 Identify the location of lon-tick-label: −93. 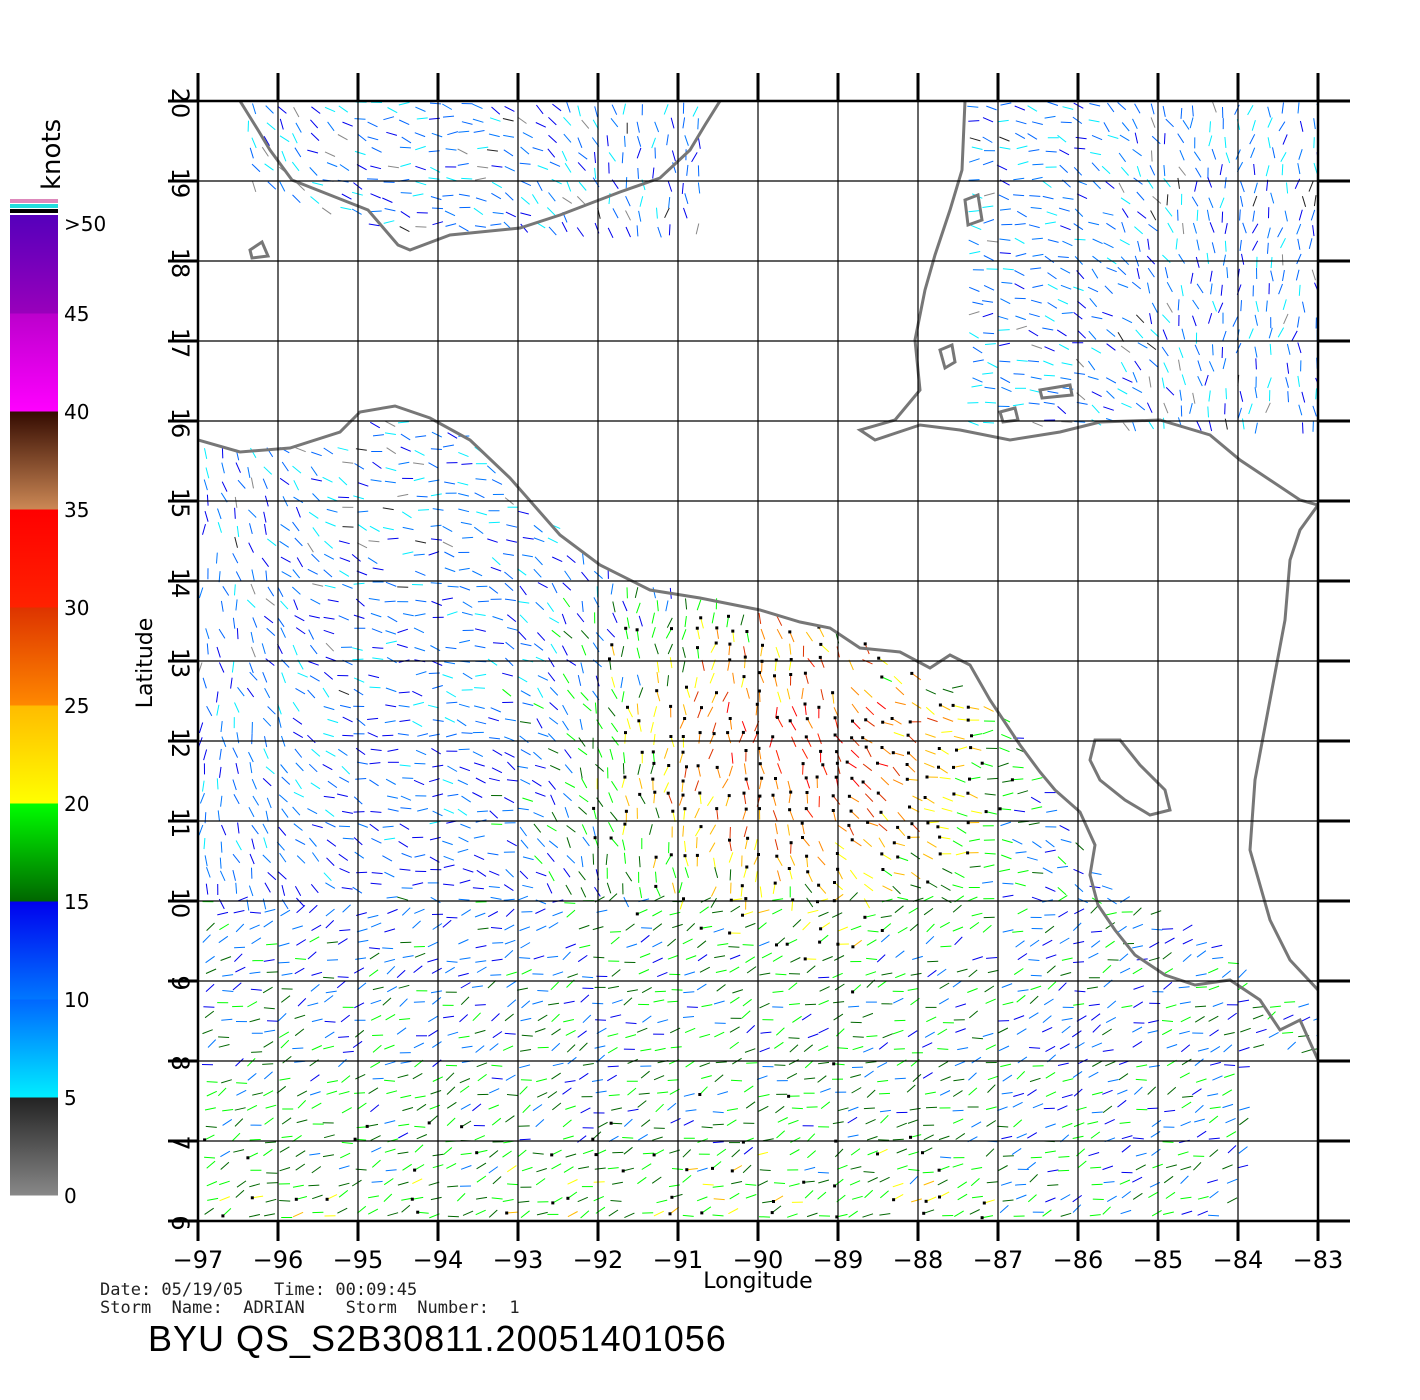
(518, 1260).